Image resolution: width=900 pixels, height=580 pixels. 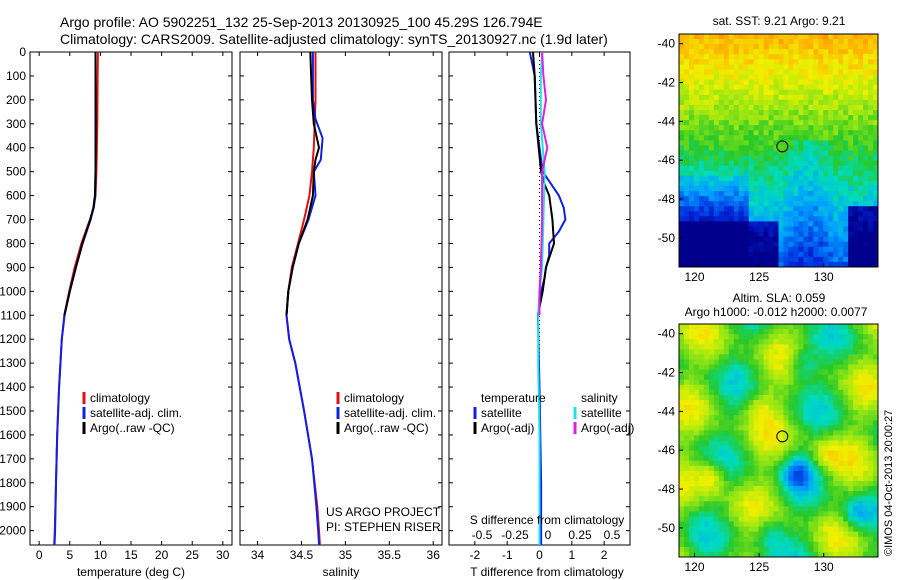 What do you see at coordinates (507, 428) in the screenshot?
I see `legend-t-argo-label: Argo(-adj)` at bounding box center [507, 428].